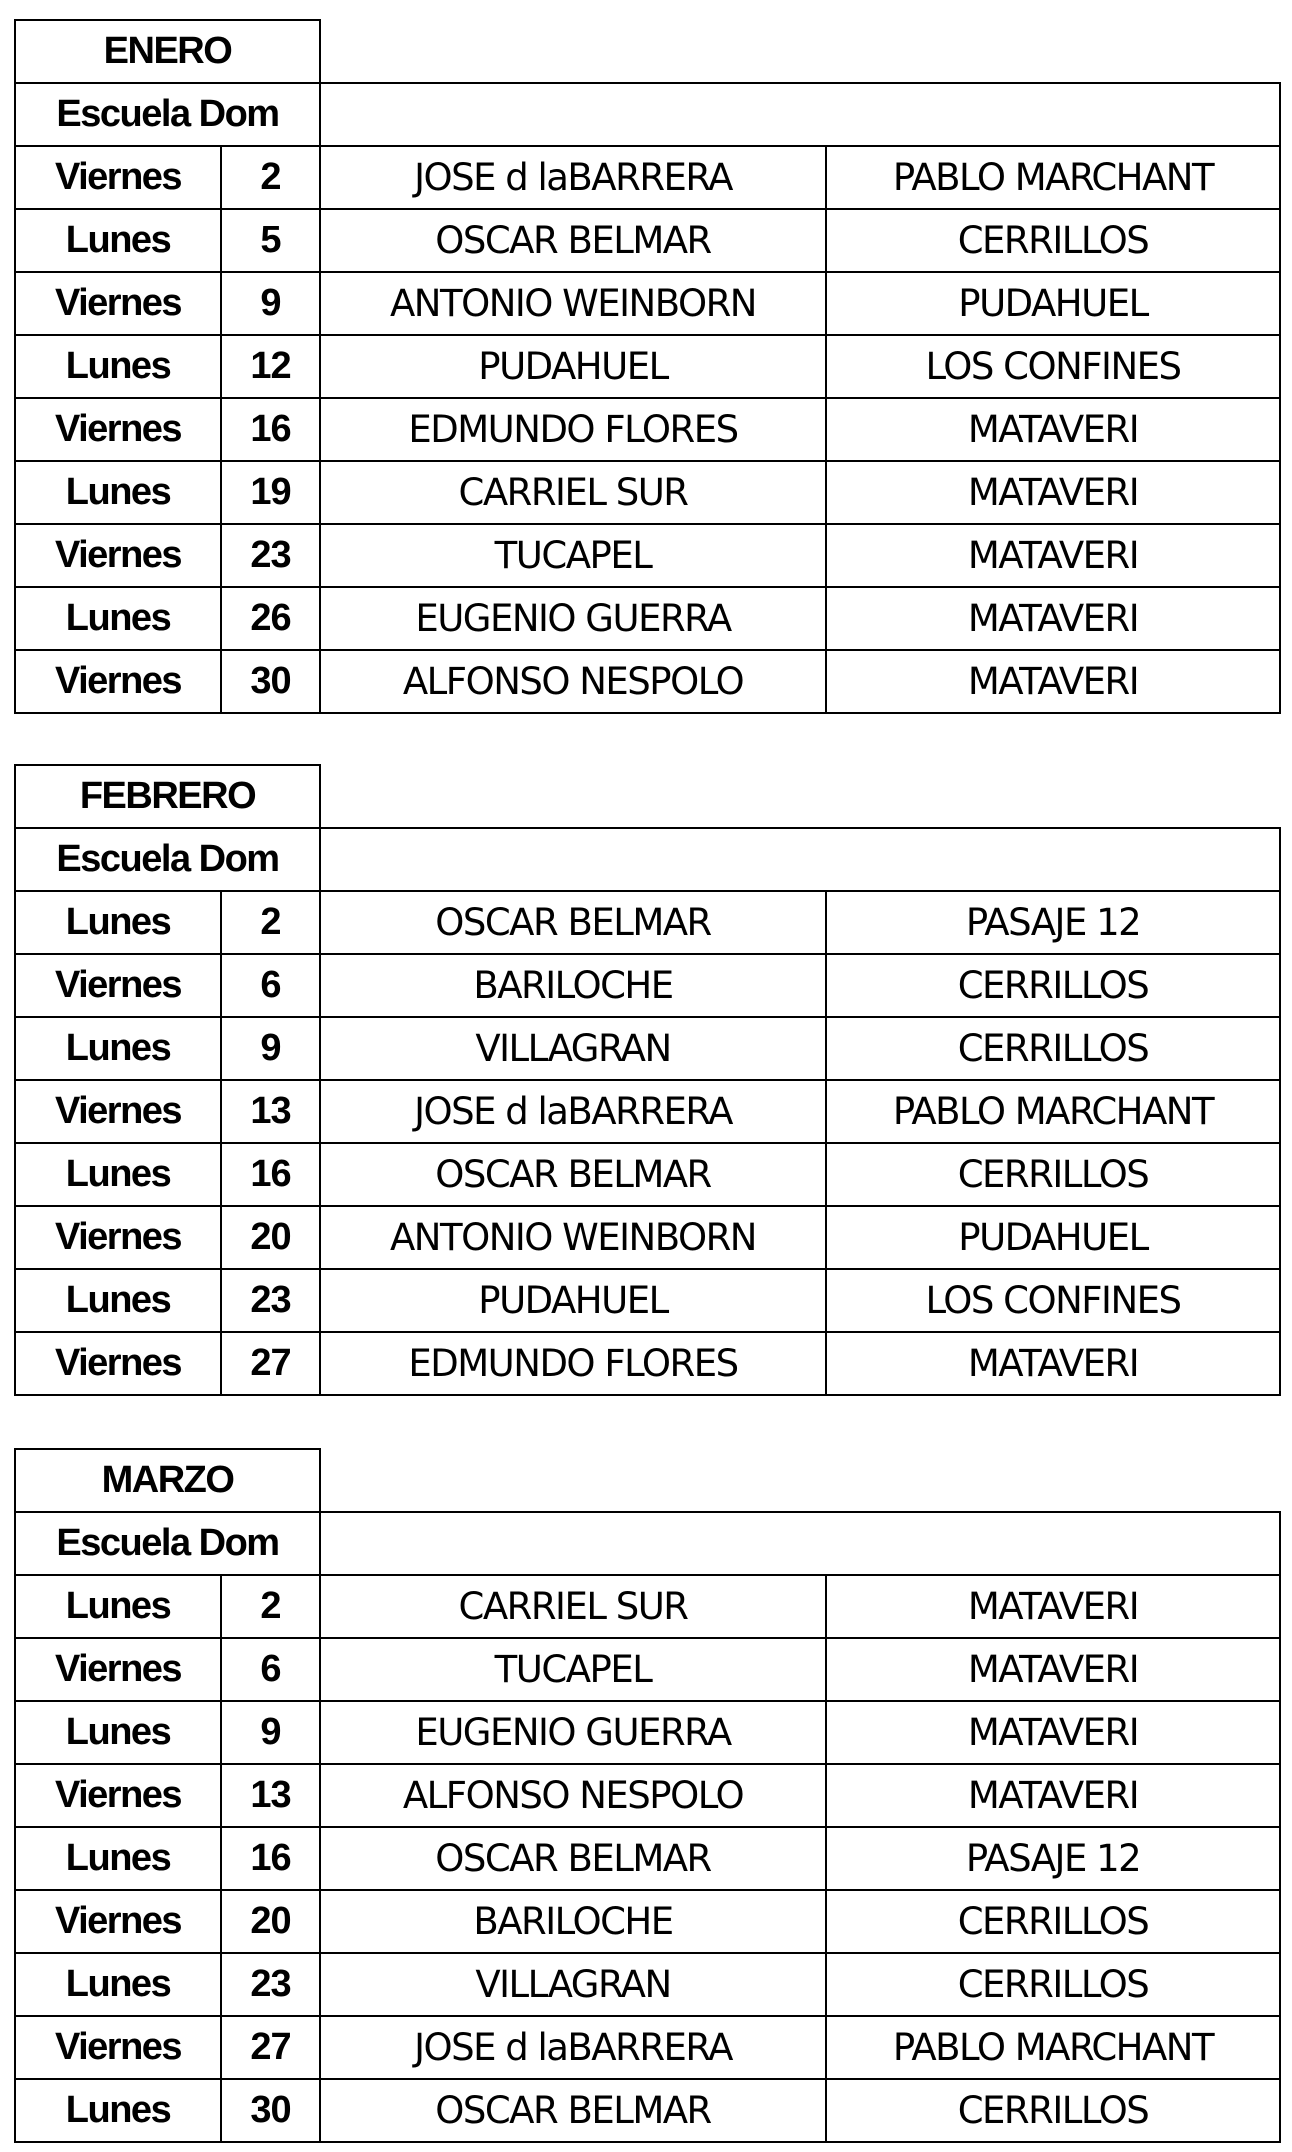 This screenshot has height=2152, width=1292. I want to click on name-cell: EDMUNDO FLORES, so click(573, 429).